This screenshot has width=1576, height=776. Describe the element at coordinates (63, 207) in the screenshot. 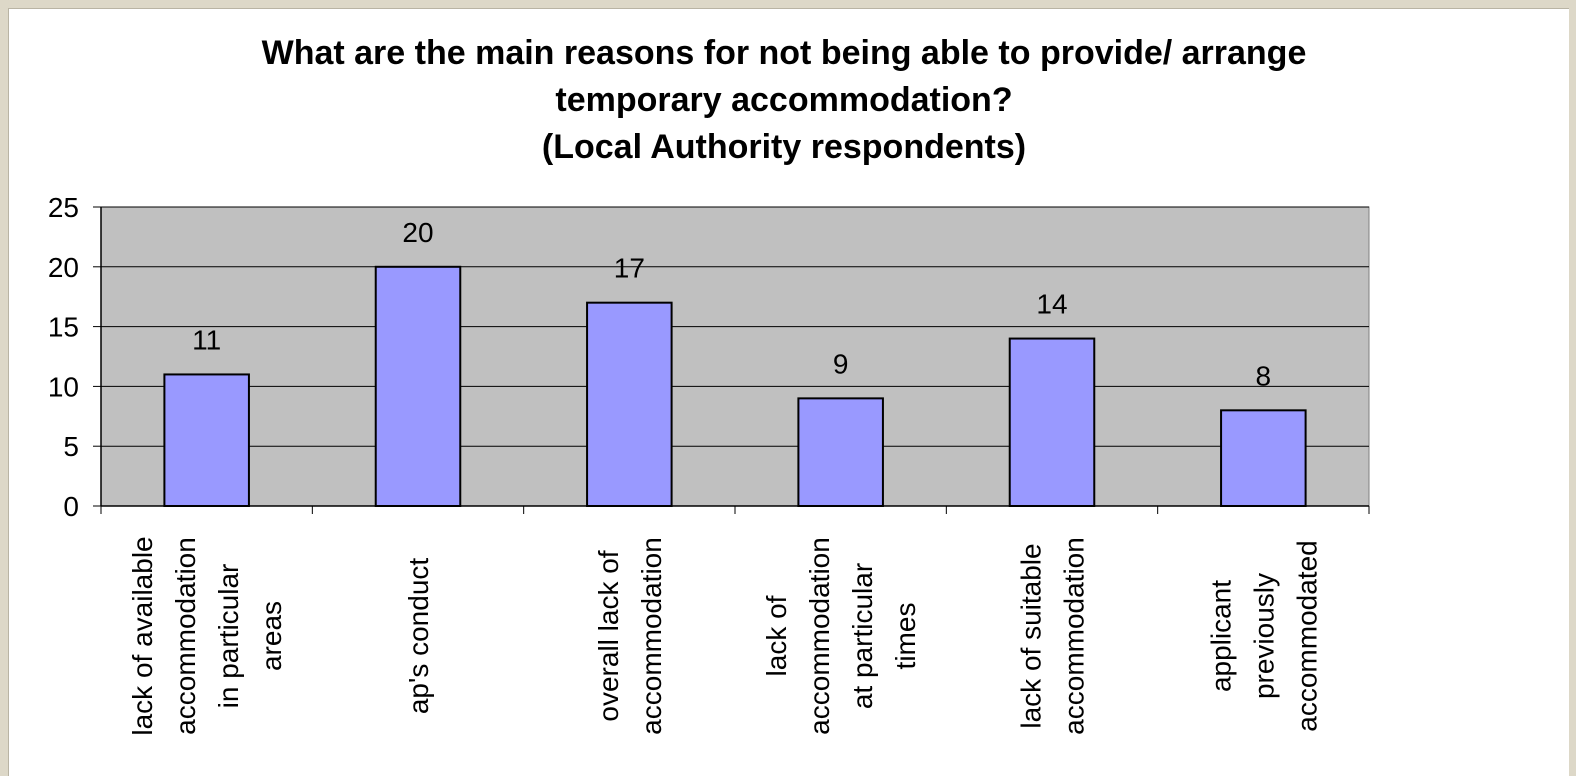

I see `y-tick-label: 25` at that location.